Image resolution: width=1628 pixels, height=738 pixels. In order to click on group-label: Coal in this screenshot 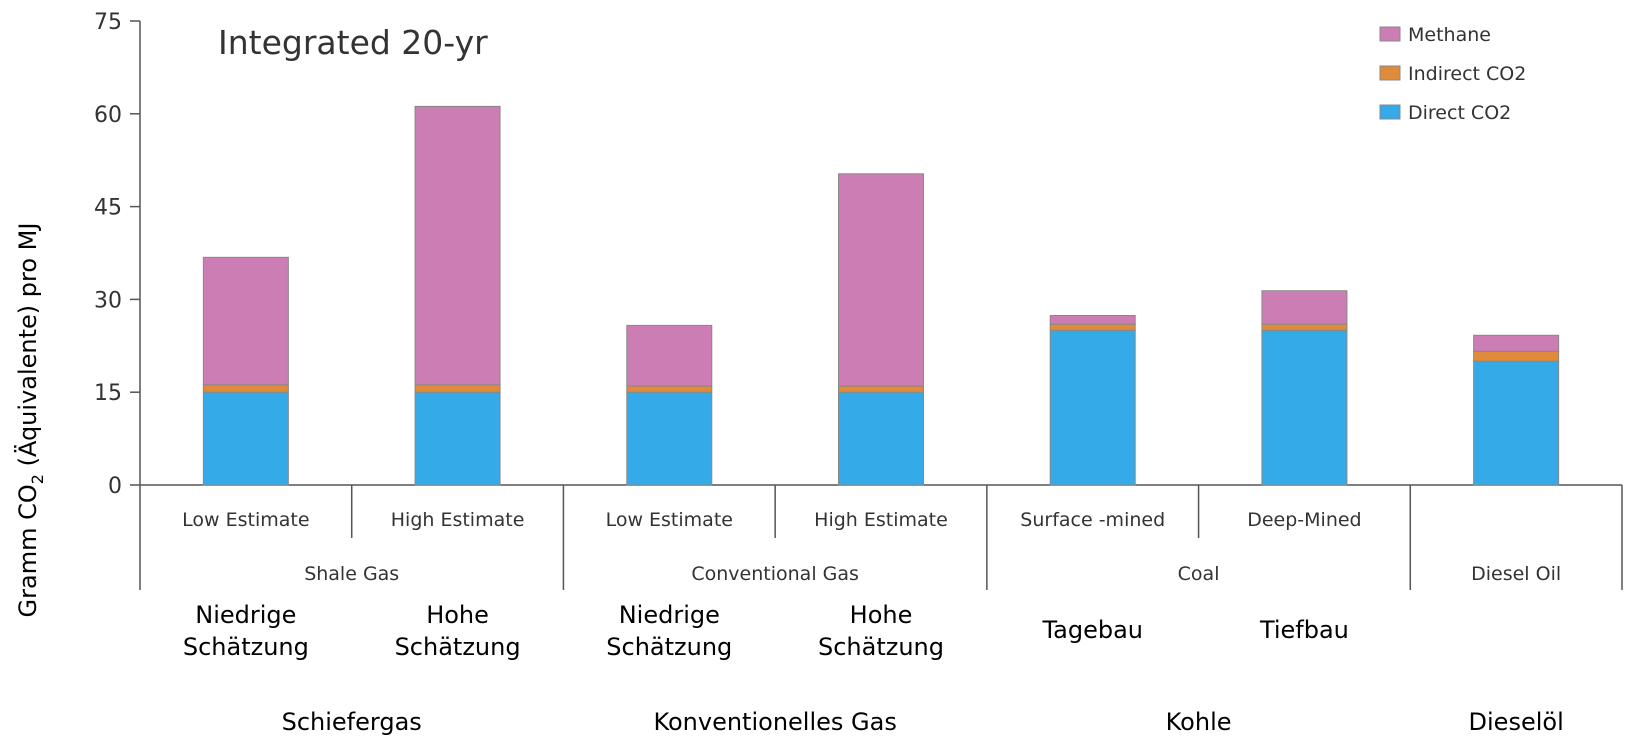, I will do `click(1199, 574)`.